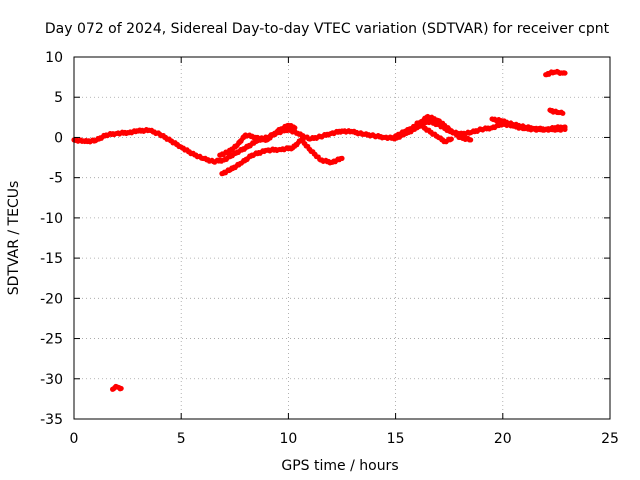 The width and height of the screenshot is (640, 480). I want to click on x-tick-label: 15, so click(396, 439).